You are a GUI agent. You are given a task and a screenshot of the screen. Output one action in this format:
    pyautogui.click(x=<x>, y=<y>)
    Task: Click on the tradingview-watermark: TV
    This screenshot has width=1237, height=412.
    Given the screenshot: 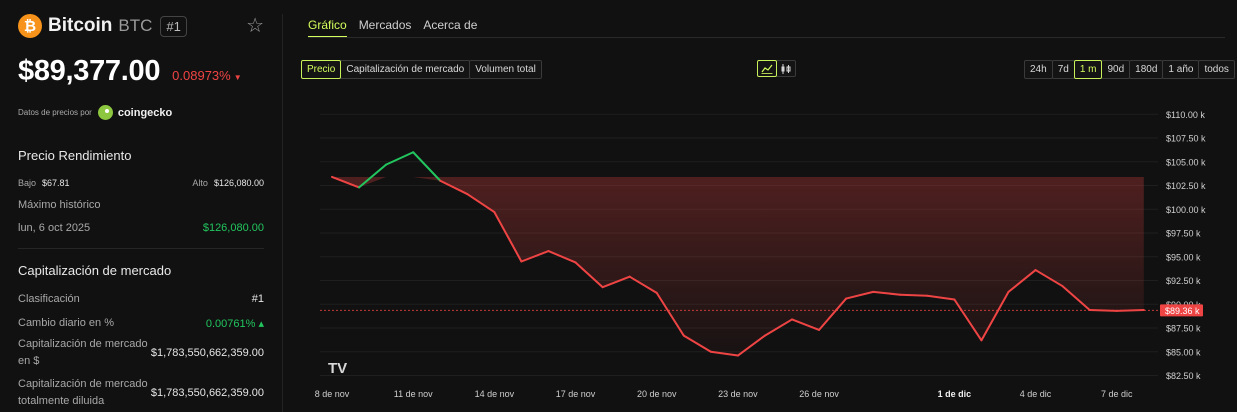 What is the action you would take?
    pyautogui.click(x=337, y=368)
    